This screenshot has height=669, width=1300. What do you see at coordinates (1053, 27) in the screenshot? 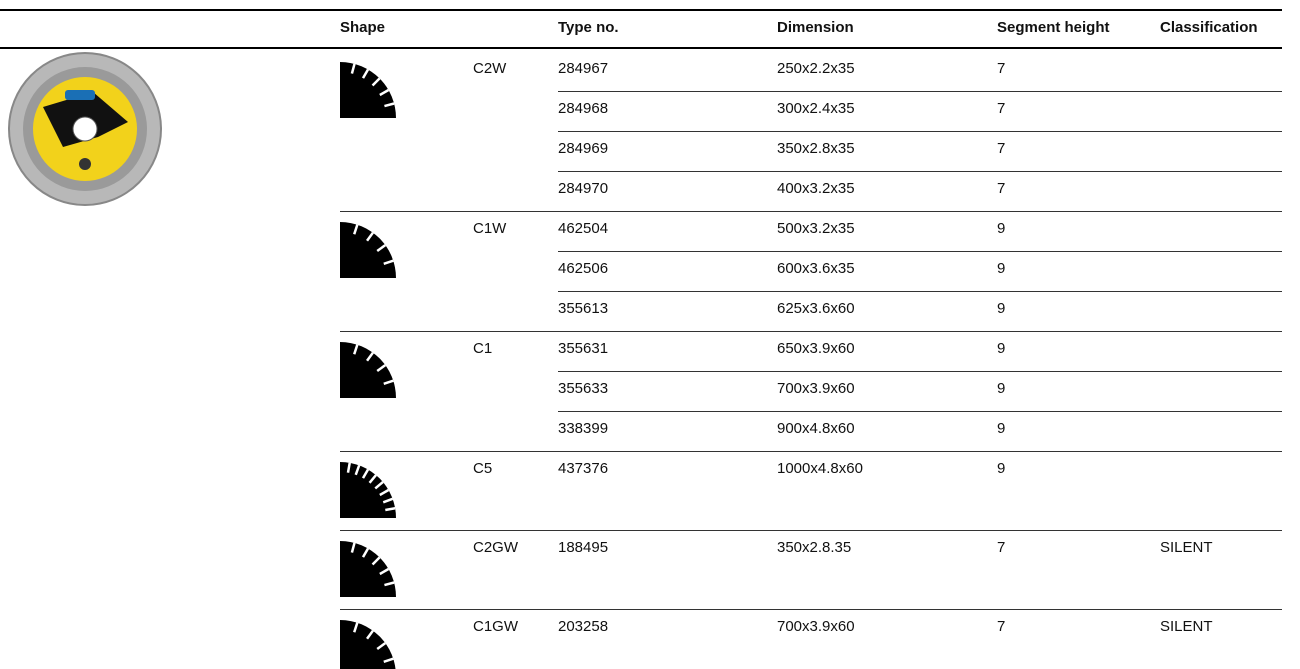
I see `header-segment-height: Segment height` at bounding box center [1053, 27].